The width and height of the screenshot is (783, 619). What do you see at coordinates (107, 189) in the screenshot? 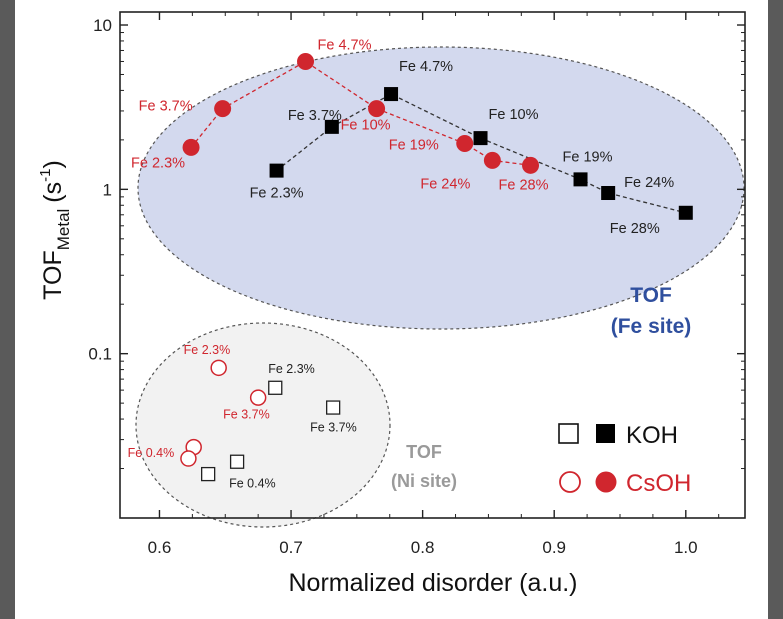
I see `y-tick-label: 1` at bounding box center [107, 189].